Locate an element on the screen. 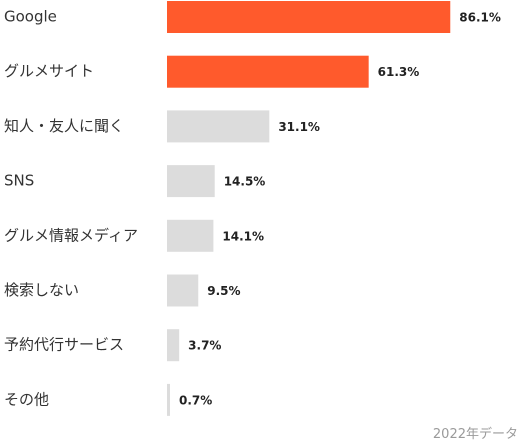  value-label: 14.1% is located at coordinates (243, 236).